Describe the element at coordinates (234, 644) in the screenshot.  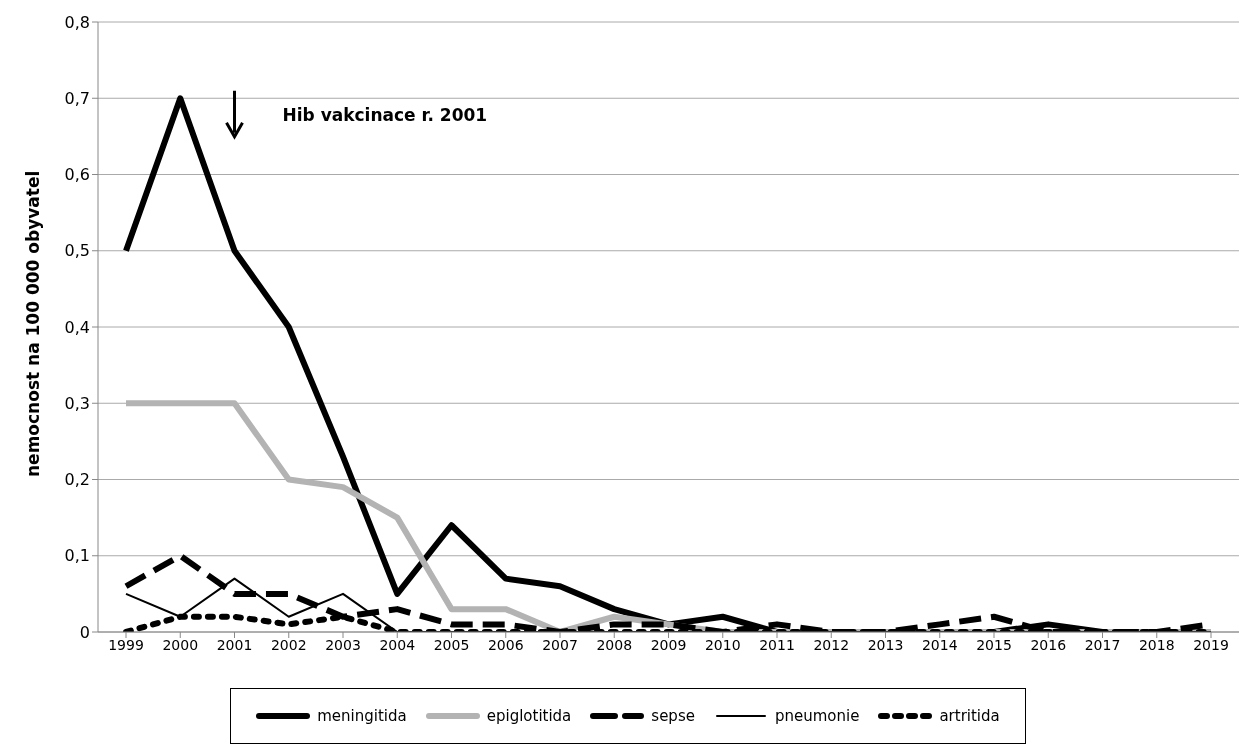
I see `x-tick-label: 2001` at that location.